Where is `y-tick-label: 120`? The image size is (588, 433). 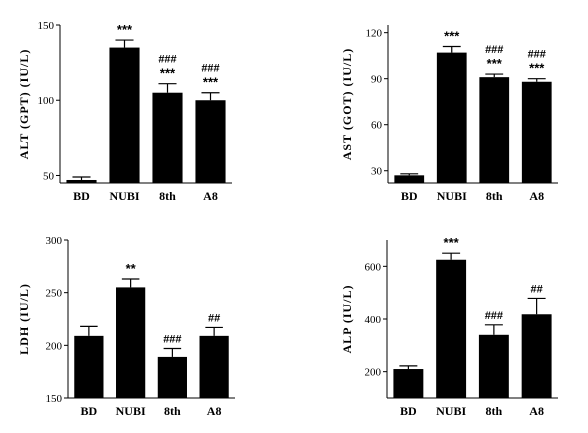 y-tick-label: 120 is located at coordinates (374, 34).